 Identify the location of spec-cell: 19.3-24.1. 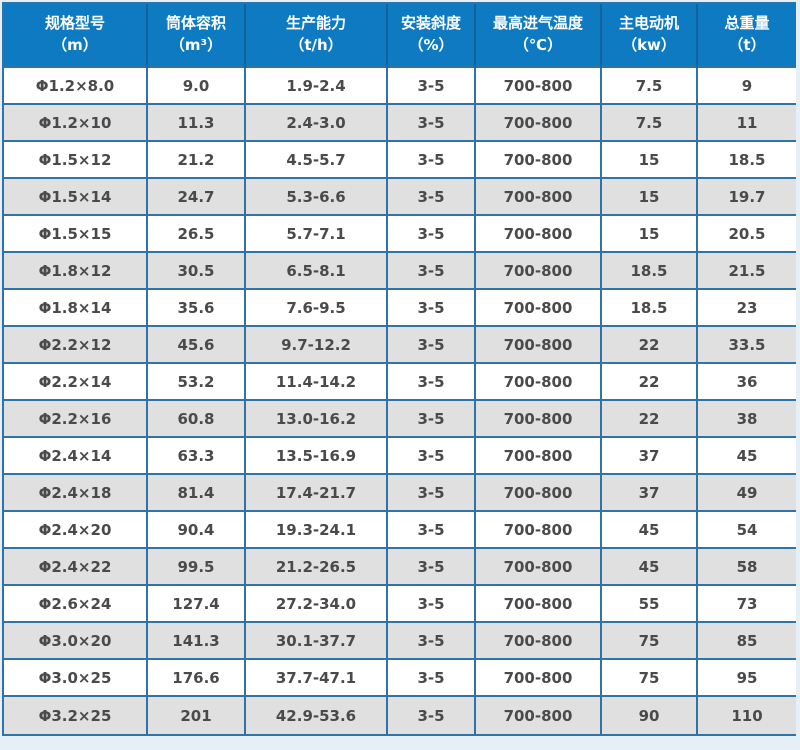
(317, 530).